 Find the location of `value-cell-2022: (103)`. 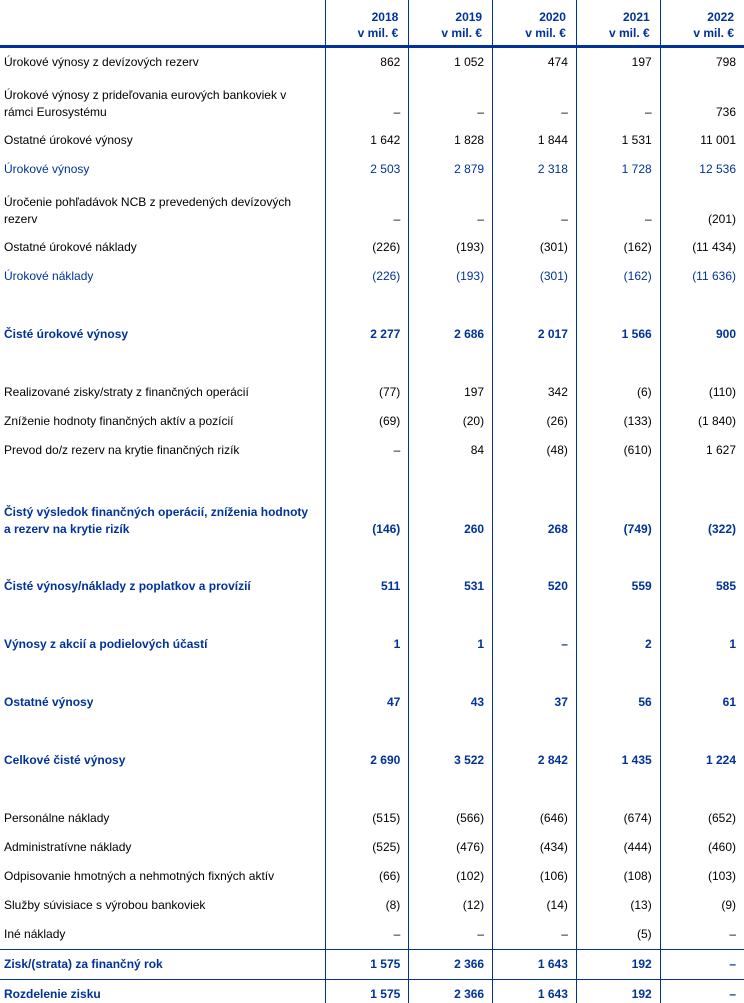

value-cell-2022: (103) is located at coordinates (701, 876).